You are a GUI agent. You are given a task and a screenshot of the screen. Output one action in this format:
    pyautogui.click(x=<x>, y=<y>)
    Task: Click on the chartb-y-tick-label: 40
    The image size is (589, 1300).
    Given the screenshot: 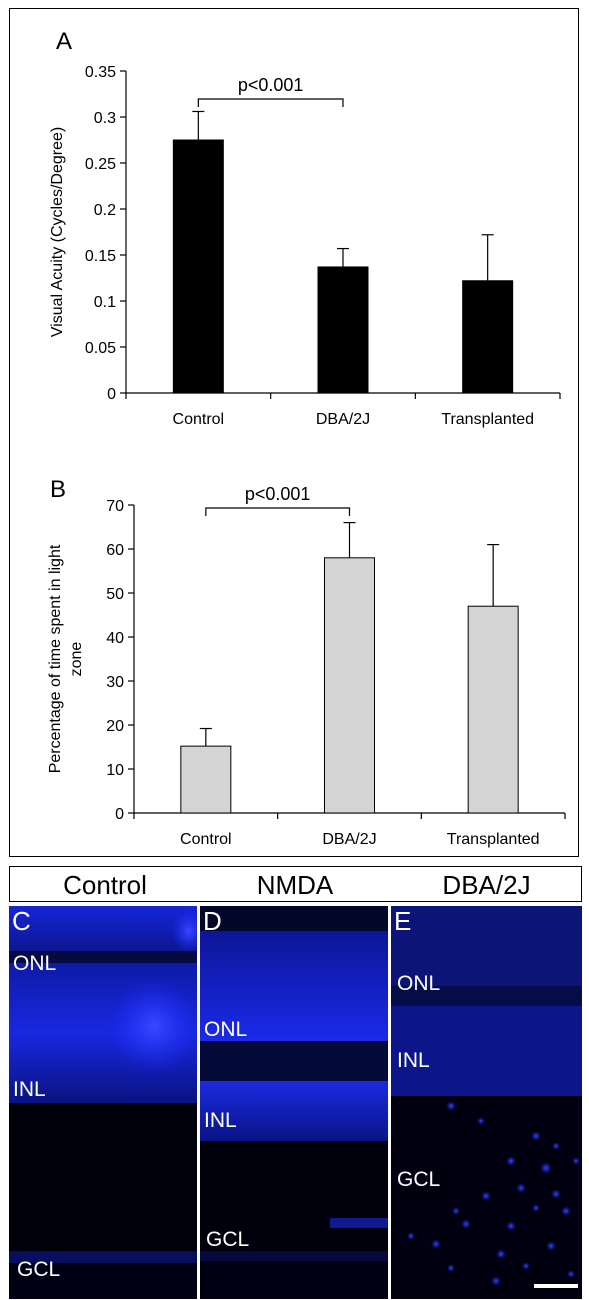 What is the action you would take?
    pyautogui.click(x=115, y=638)
    